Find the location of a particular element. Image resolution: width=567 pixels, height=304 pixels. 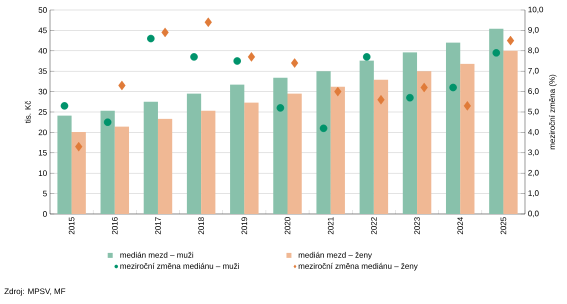

y2-tick-label: 10,0 is located at coordinates (536, 10).